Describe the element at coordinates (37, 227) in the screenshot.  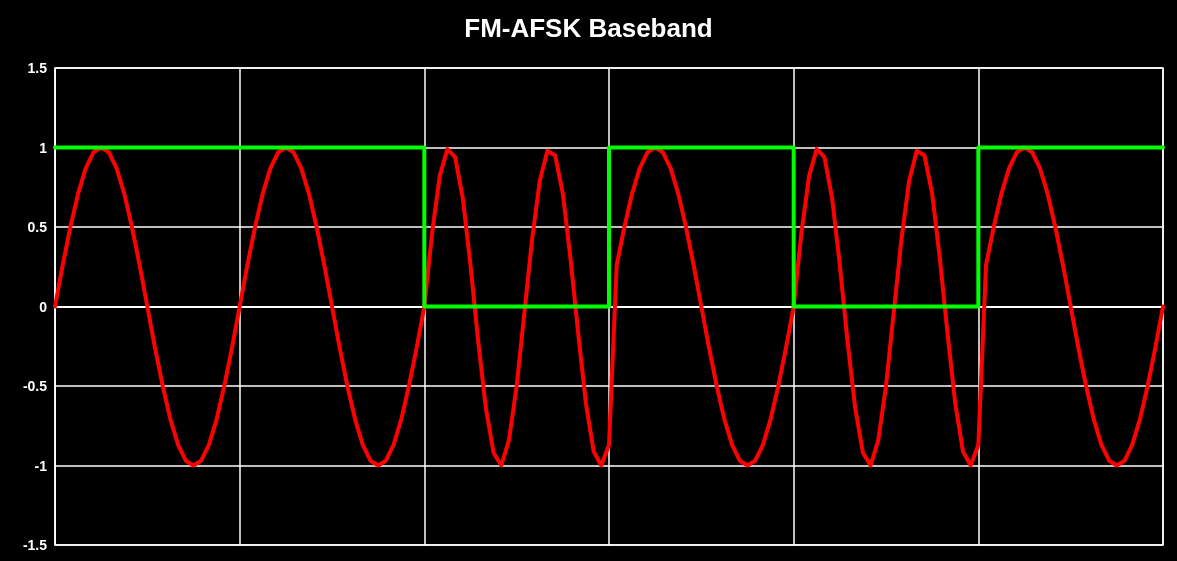
I see `y-tick-label: 0.5` at that location.